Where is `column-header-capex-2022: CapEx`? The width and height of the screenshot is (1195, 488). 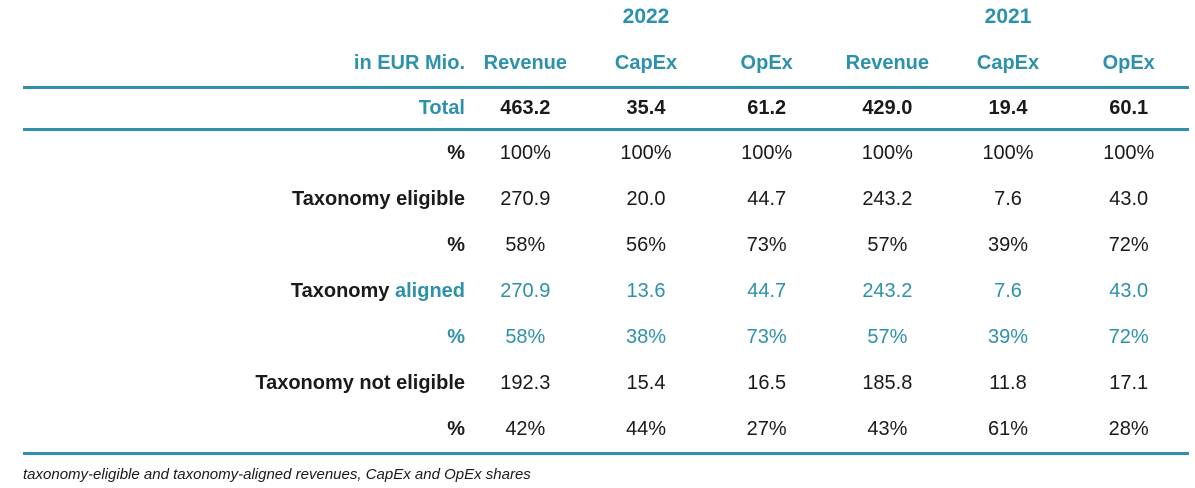 column-header-capex-2022: CapEx is located at coordinates (646, 62).